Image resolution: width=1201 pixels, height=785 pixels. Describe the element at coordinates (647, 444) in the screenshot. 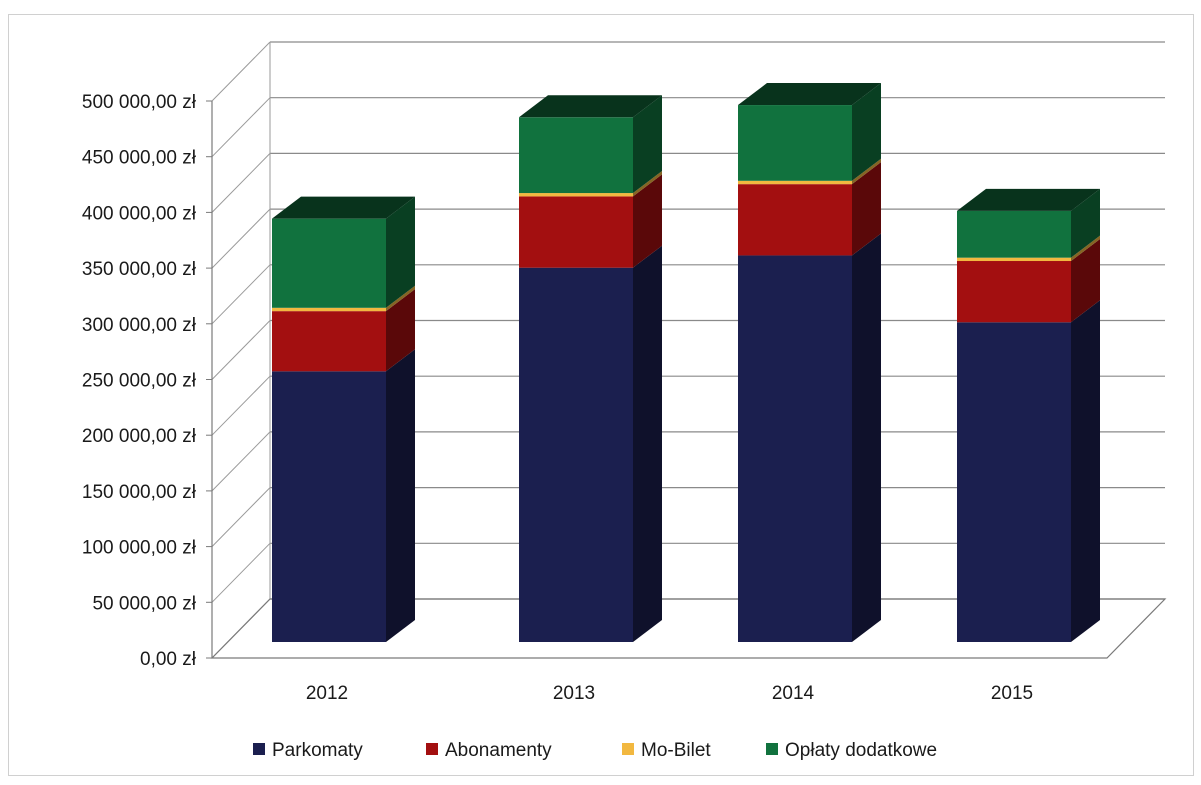

I see `bar-side-parkomaty-2013` at that location.